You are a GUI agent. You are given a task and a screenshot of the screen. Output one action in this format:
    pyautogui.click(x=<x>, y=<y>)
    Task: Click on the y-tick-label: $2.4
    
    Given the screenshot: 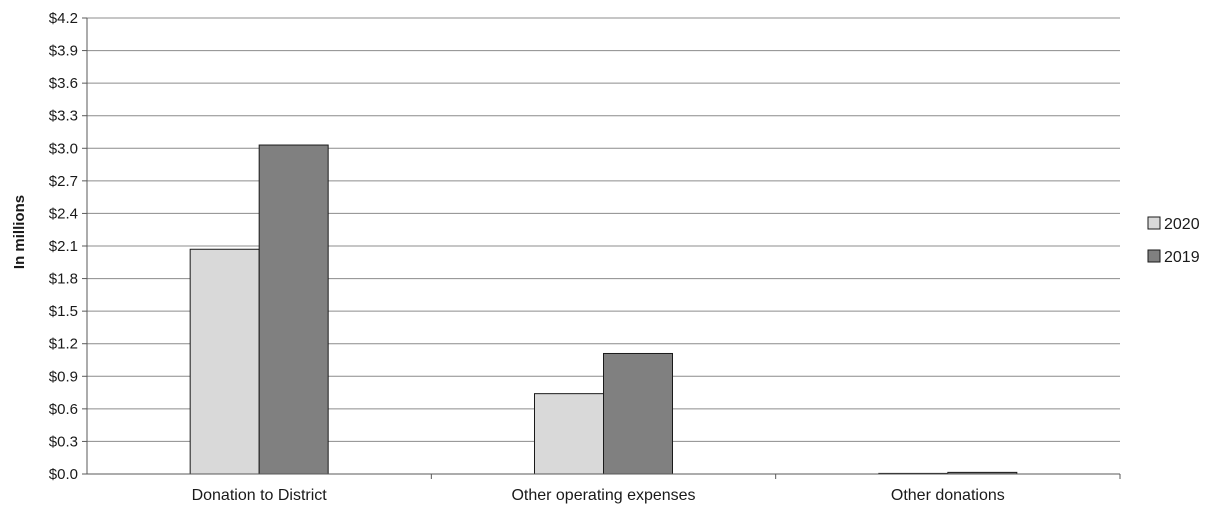 What is the action you would take?
    pyautogui.click(x=63, y=213)
    